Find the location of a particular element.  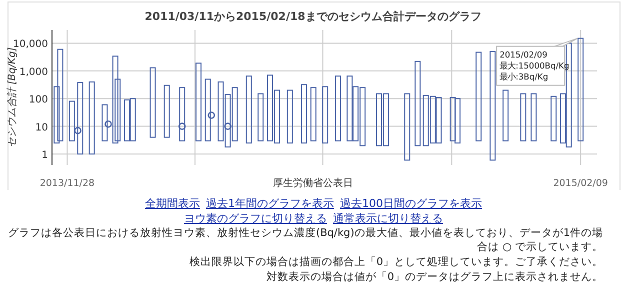

text: 通常表示に切り替える is located at coordinates (388, 218).